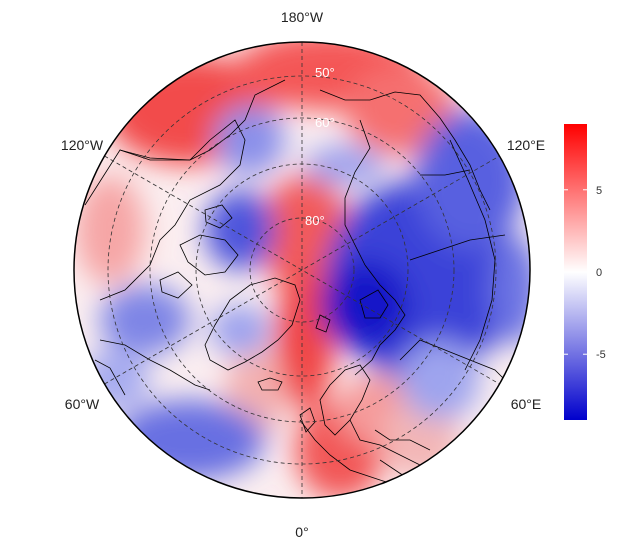 This screenshot has height=552, width=625. I want to click on colorbar-gradient, so click(575, 272).